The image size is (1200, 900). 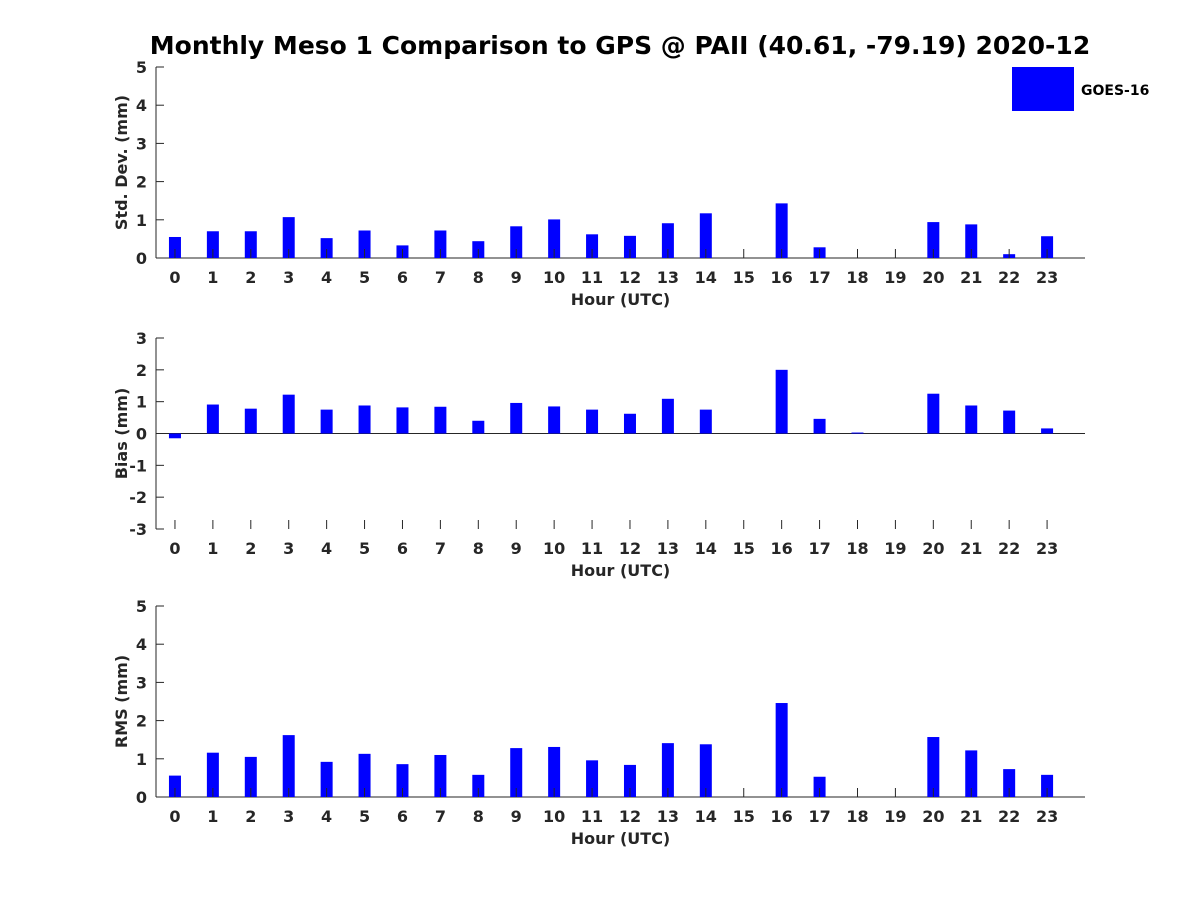 I want to click on bias-x-tick-label: 15, so click(x=744, y=548).